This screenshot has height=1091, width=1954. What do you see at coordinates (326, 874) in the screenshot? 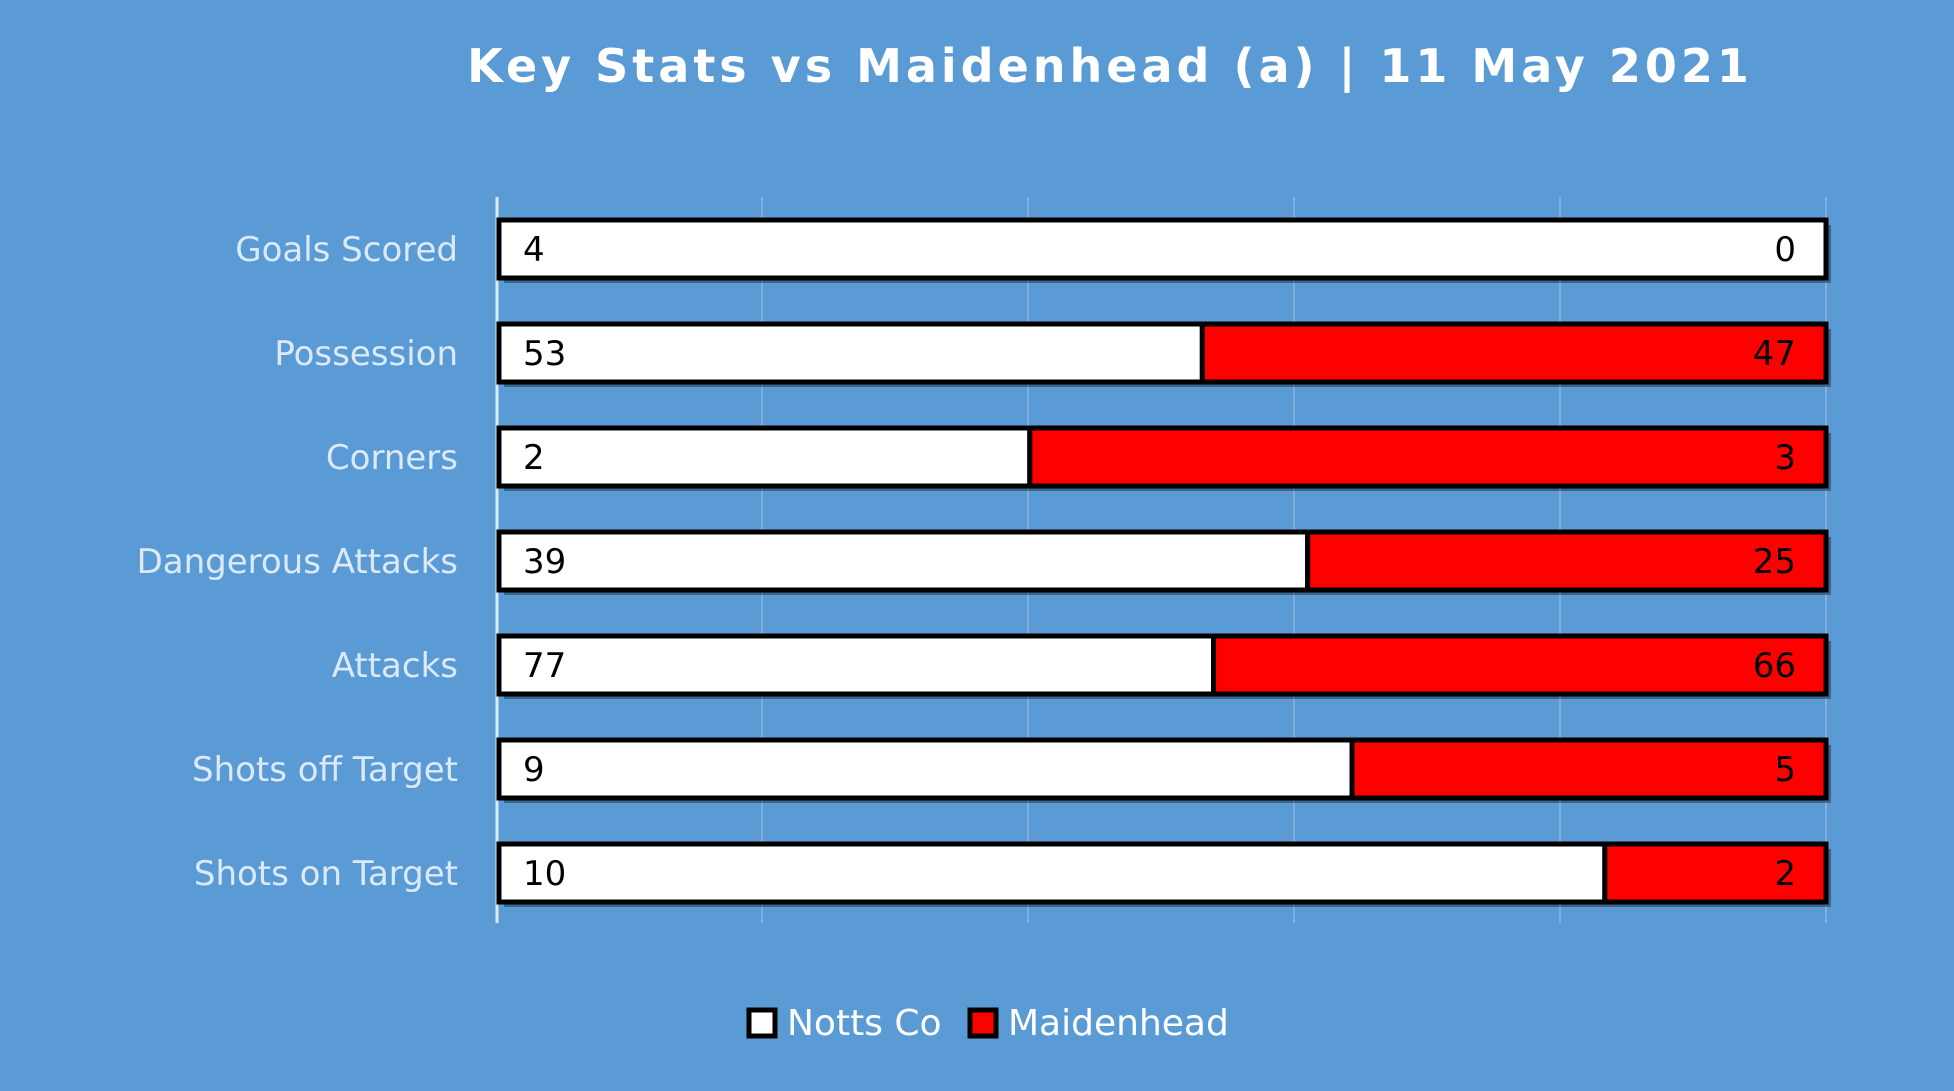
I see `category-label: Shots on Target` at bounding box center [326, 874].